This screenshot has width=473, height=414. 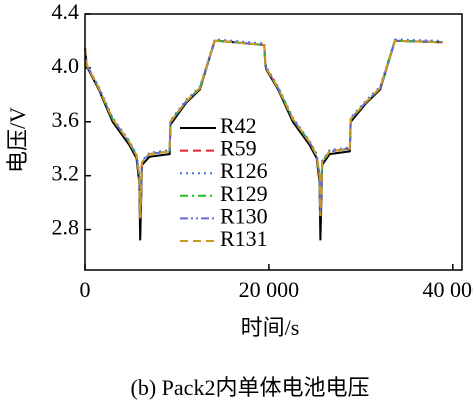 I want to click on legend-label: R126, so click(x=244, y=170).